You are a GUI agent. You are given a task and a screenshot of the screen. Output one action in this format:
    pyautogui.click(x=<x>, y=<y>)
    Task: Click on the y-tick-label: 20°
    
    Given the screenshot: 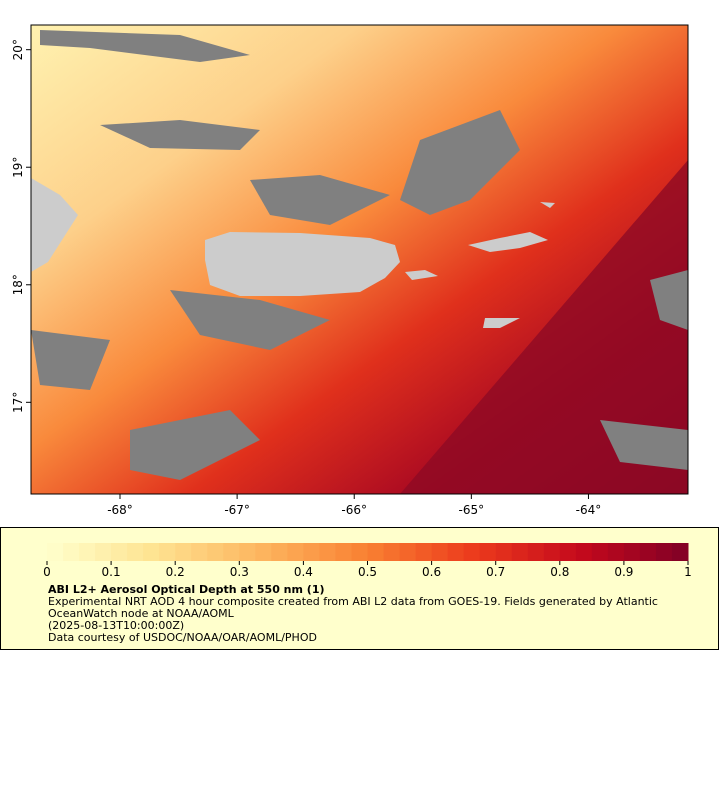 What is the action you would take?
    pyautogui.click(x=18, y=49)
    